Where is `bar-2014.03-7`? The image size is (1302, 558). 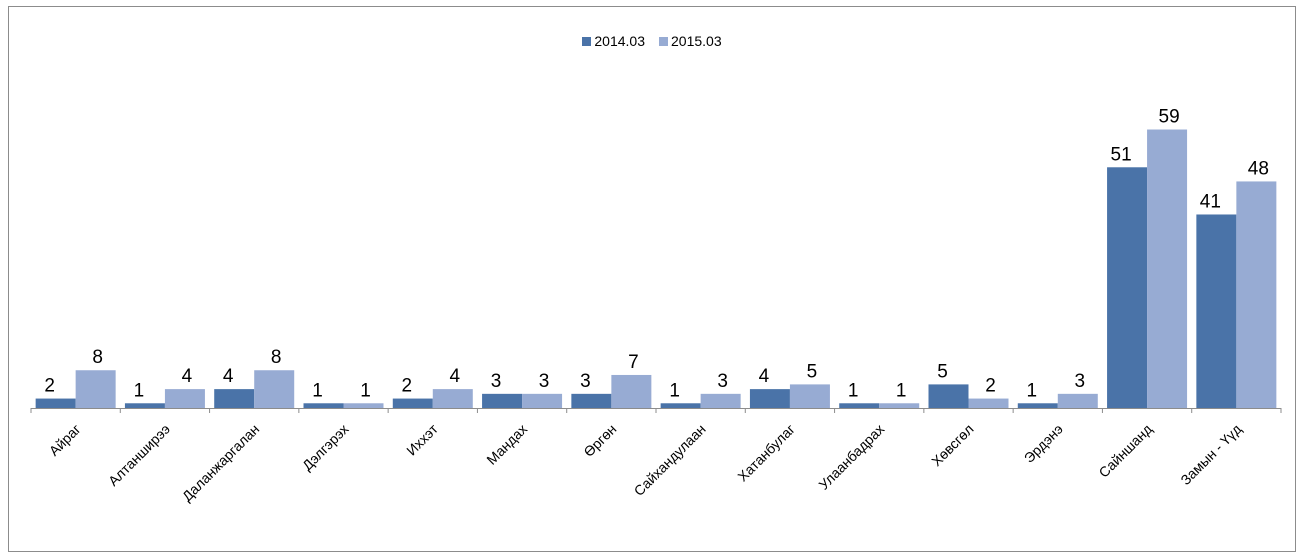 bar-2014.03-7 is located at coordinates (680, 405).